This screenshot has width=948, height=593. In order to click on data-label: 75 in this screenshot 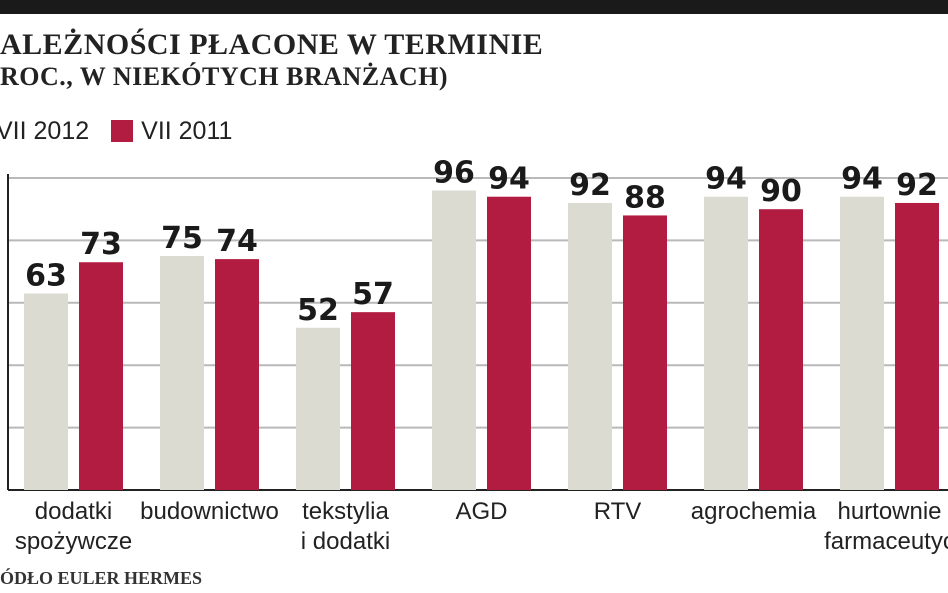, I will do `click(182, 238)`.